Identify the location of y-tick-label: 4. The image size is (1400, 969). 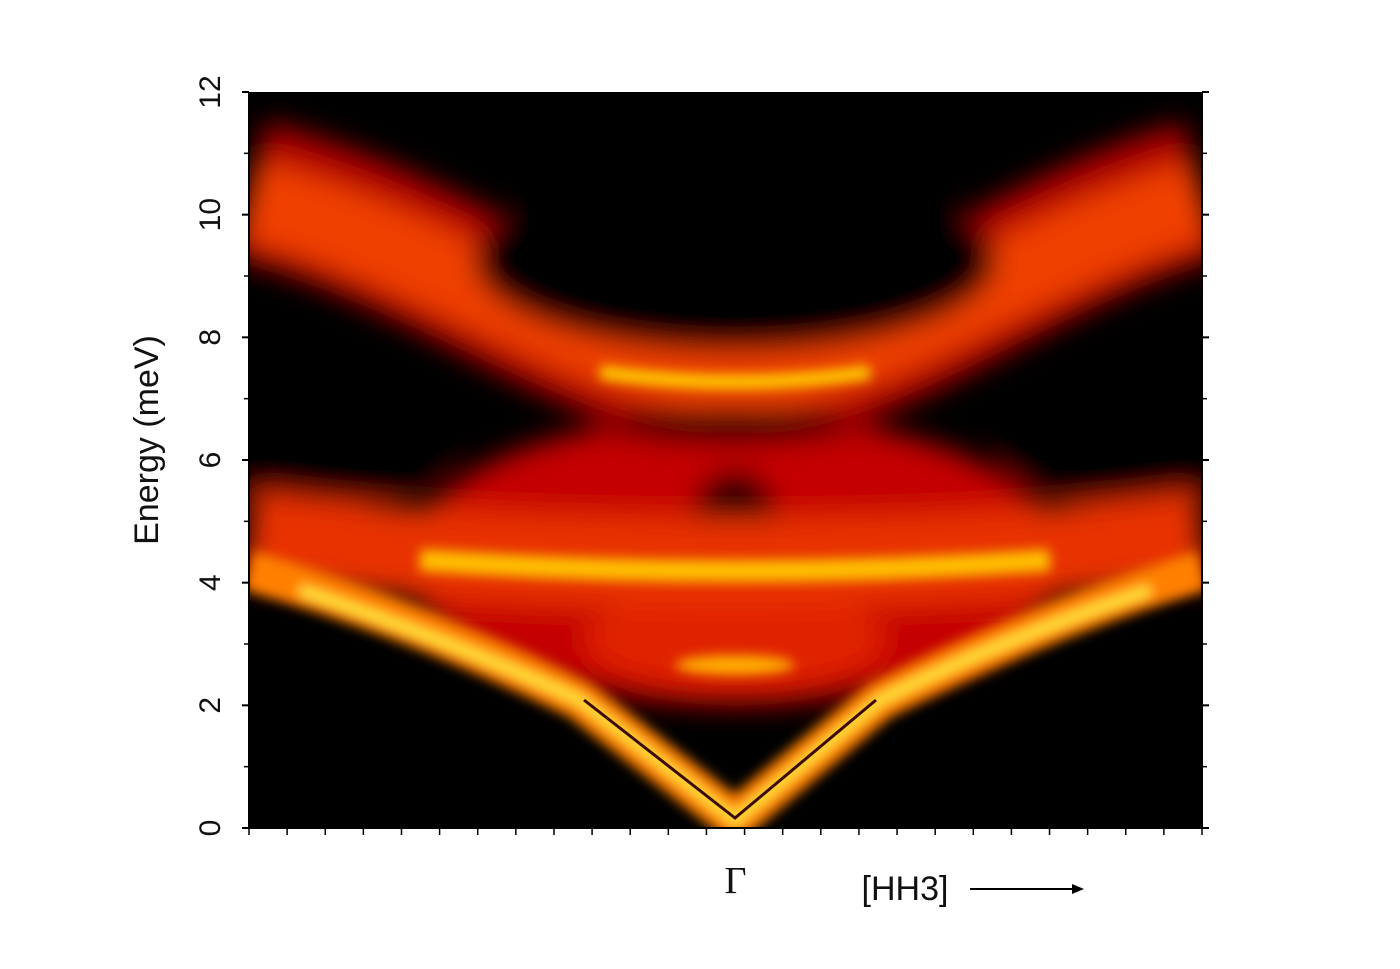
(210, 582).